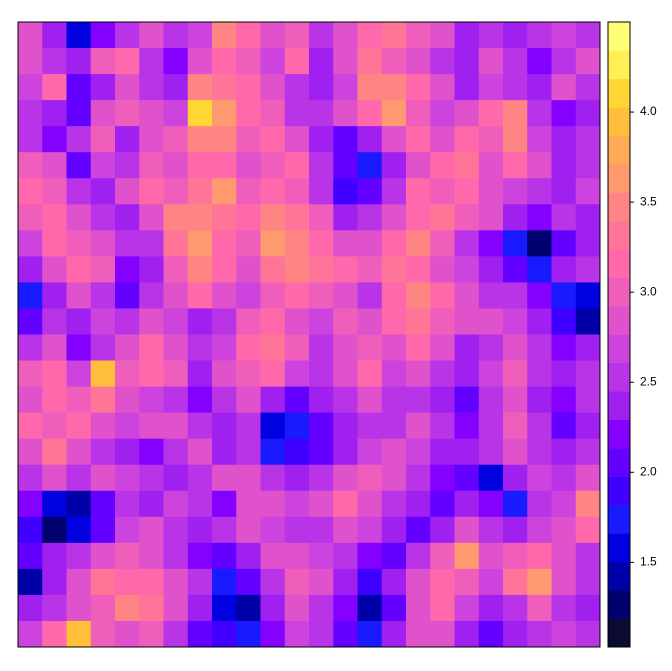 Image resolution: width=672 pixels, height=671 pixels. What do you see at coordinates (648, 562) in the screenshot?
I see `colorbar-tick-label: 1.5` at bounding box center [648, 562].